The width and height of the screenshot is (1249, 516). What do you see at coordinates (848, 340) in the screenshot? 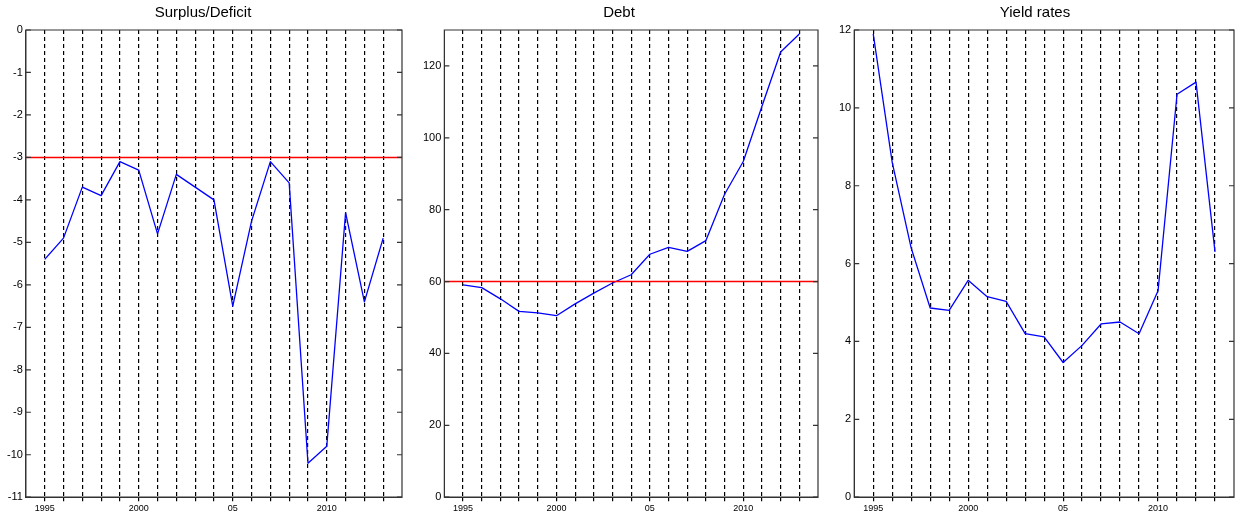
I see `y-tick-label: 4` at bounding box center [848, 340].